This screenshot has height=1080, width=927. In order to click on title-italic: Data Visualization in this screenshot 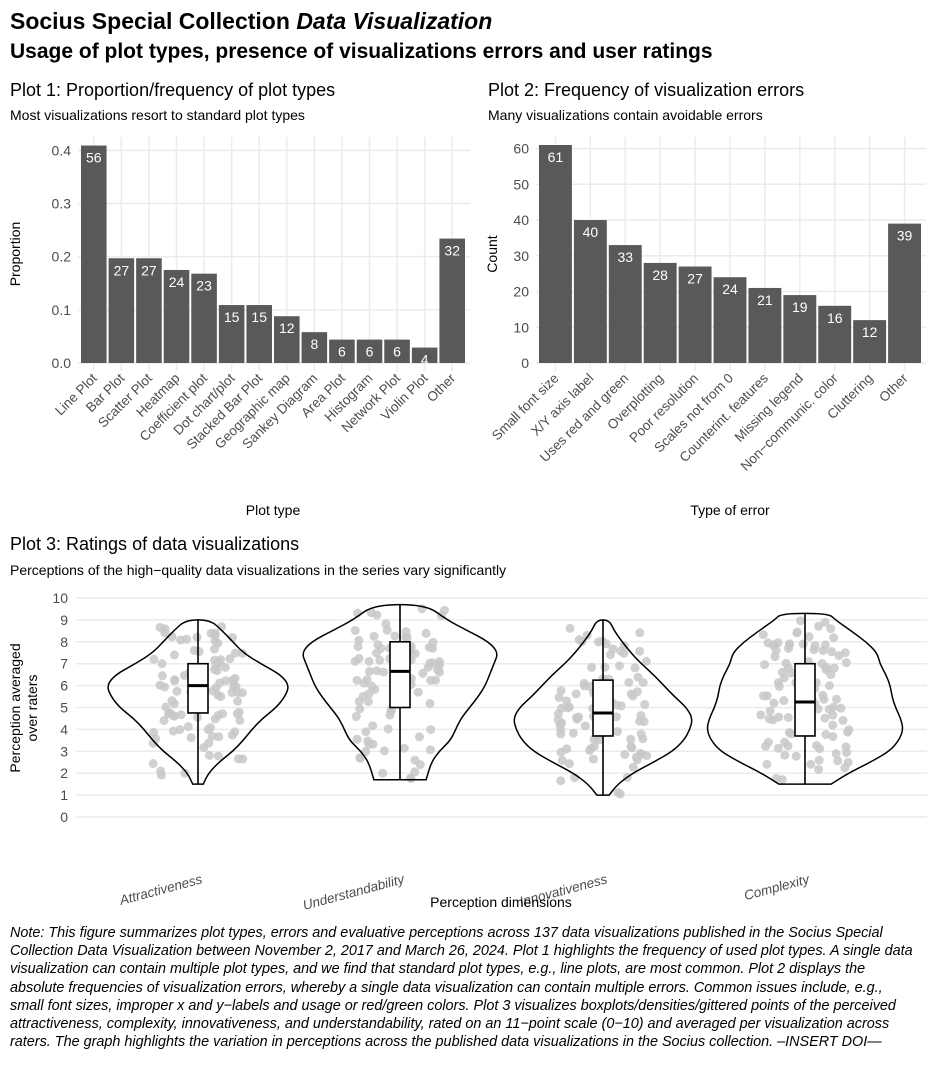, I will do `click(394, 21)`.